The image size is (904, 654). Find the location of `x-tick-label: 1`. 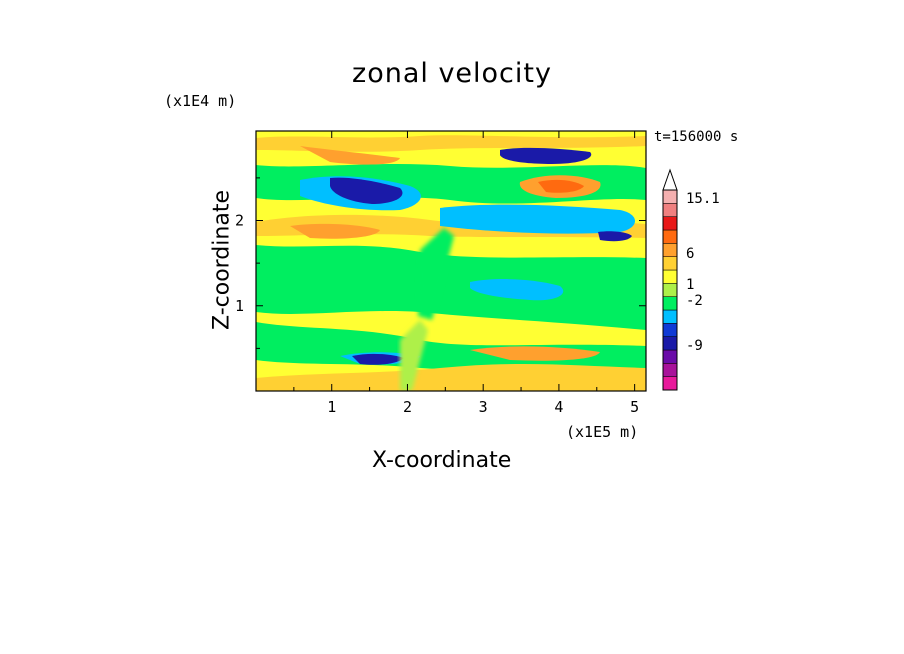

x-tick-label: 1 is located at coordinates (331, 407).